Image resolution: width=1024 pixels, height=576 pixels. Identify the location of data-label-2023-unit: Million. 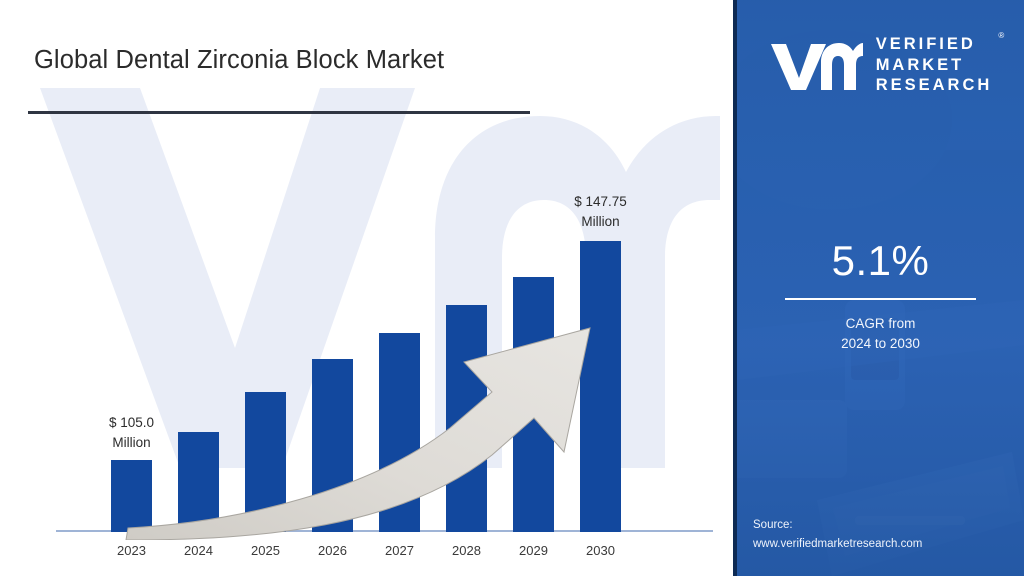
(131, 442).